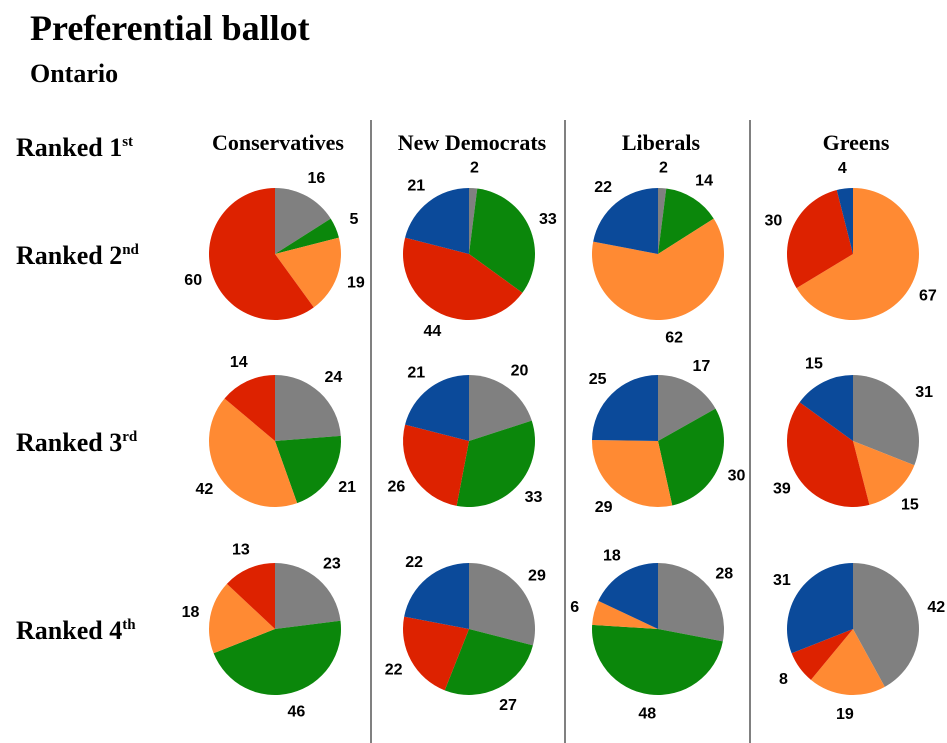  Describe the element at coordinates (661, 142) in the screenshot. I see `column-title: Liberals` at that location.